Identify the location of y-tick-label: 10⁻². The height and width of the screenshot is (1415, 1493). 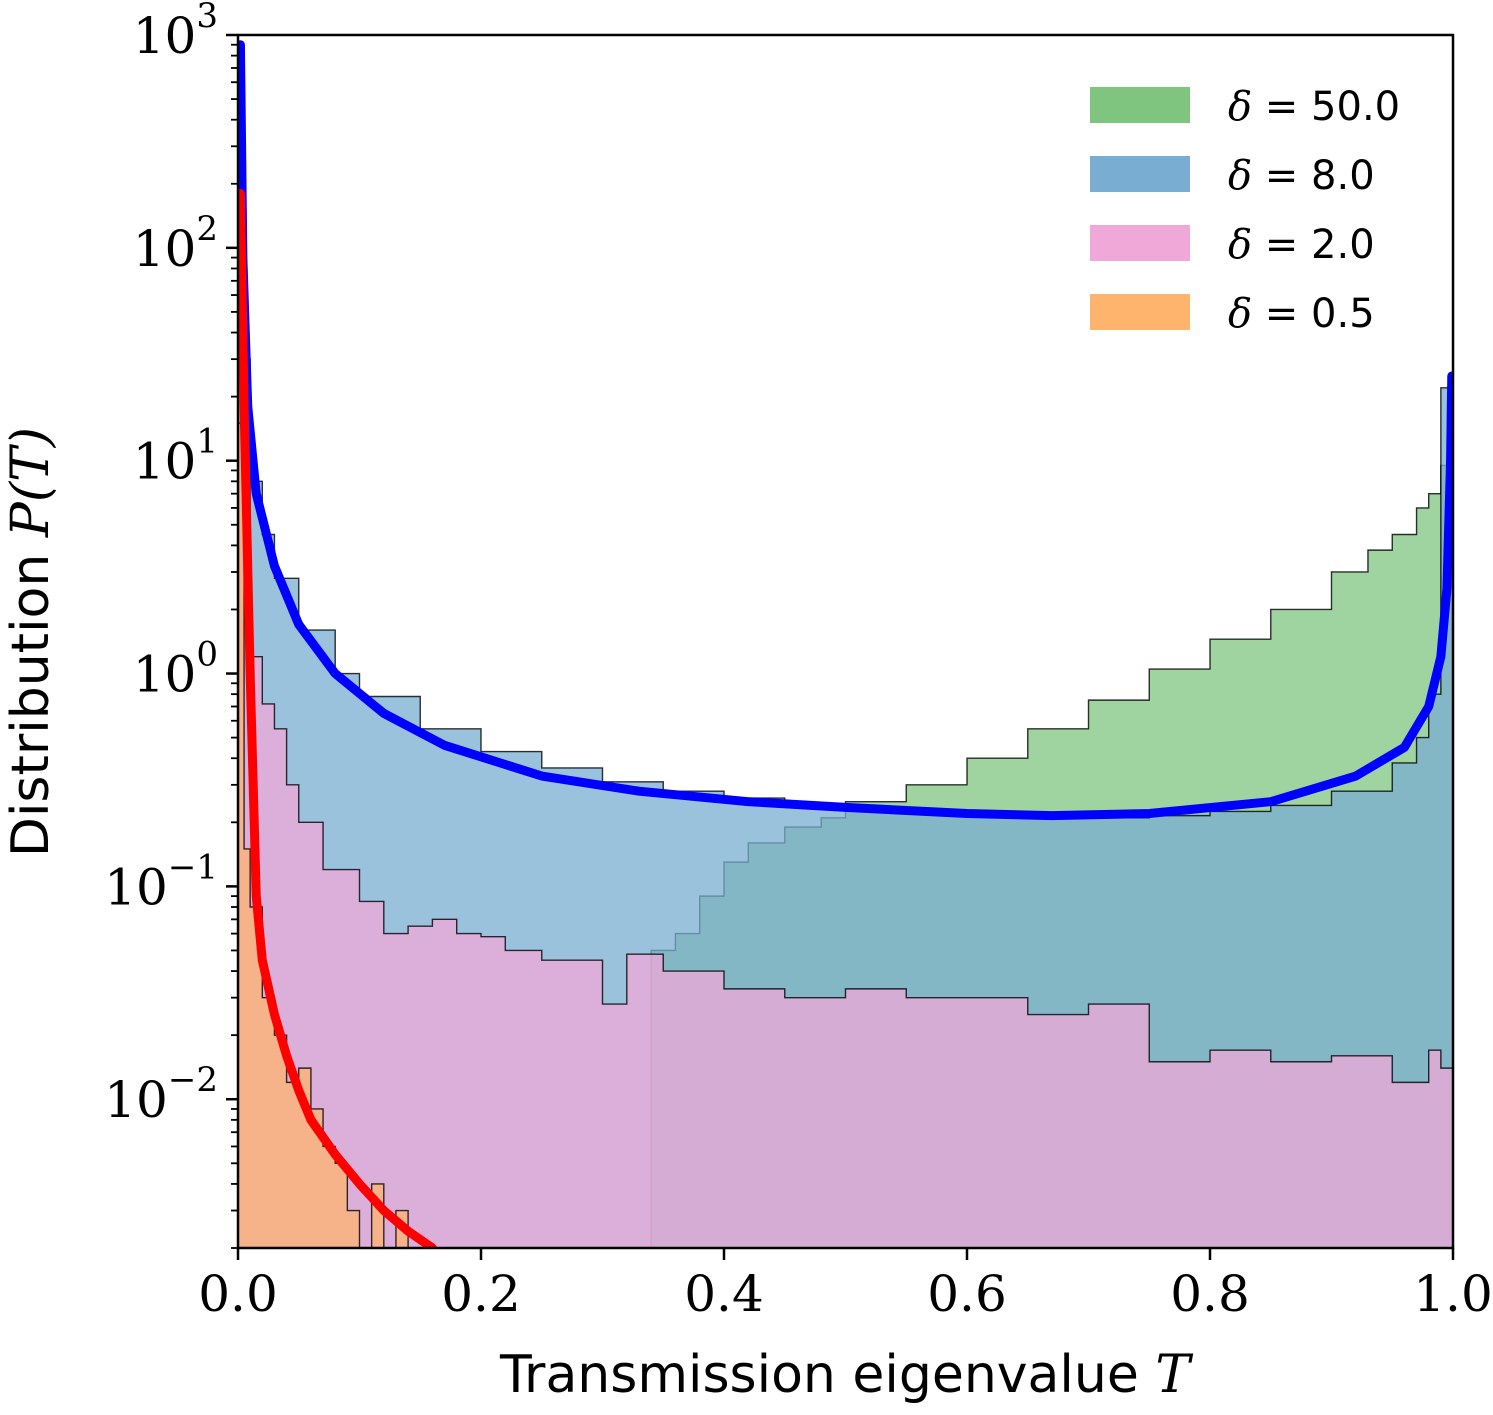
(161, 1094).